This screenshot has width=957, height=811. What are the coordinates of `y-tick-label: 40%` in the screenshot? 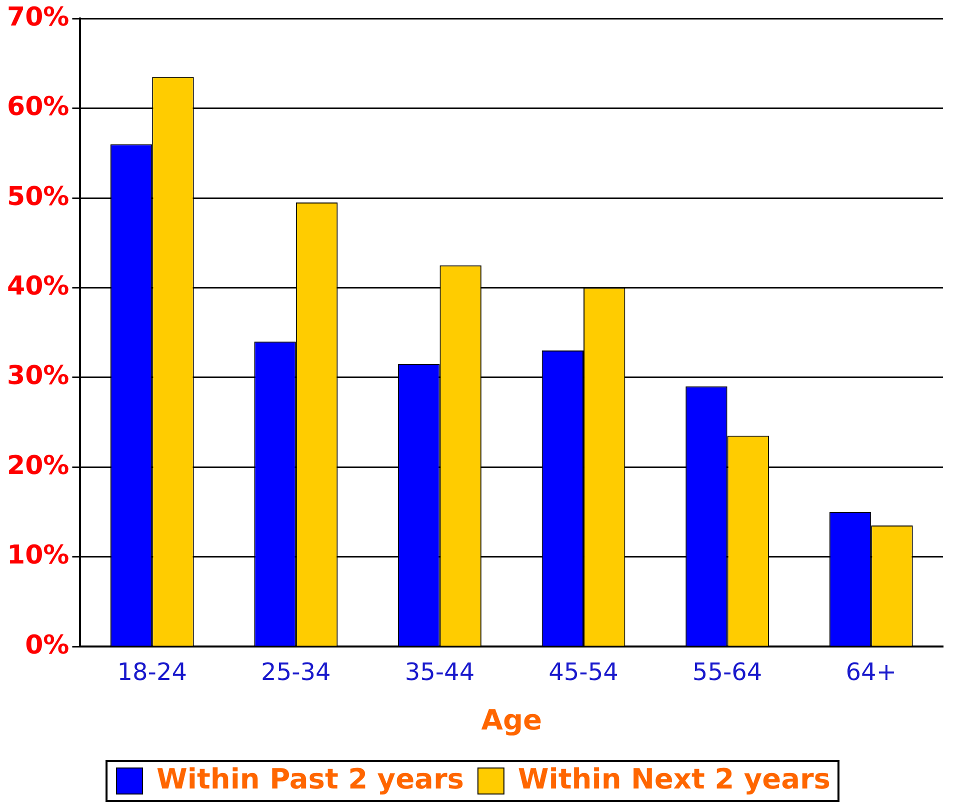 It's located at (38, 286).